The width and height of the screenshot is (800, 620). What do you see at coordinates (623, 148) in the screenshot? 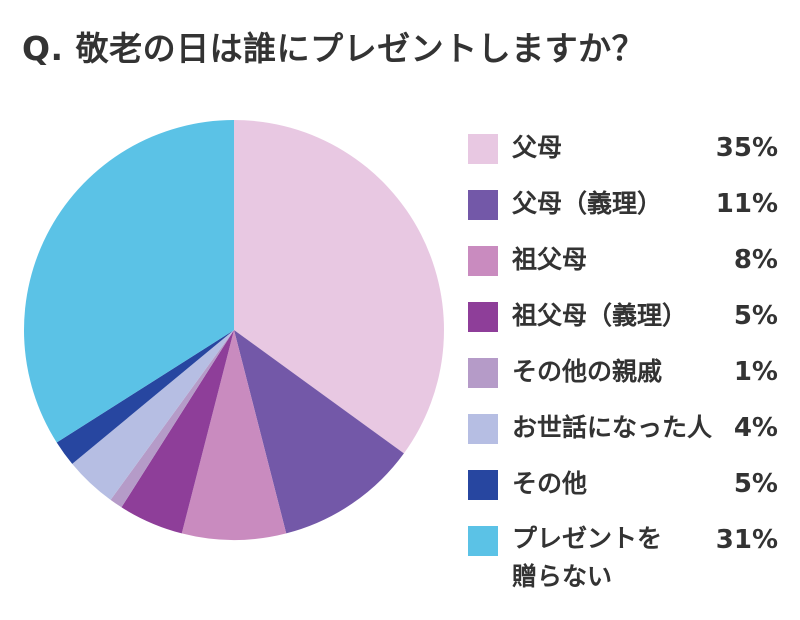
I see `legend-item-0: 父母 35%` at bounding box center [623, 148].